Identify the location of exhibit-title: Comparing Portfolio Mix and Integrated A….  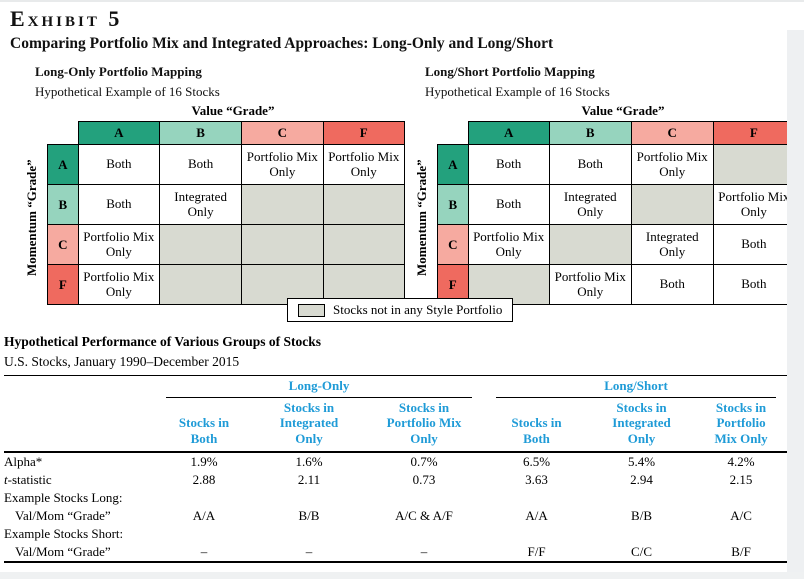
(282, 43).